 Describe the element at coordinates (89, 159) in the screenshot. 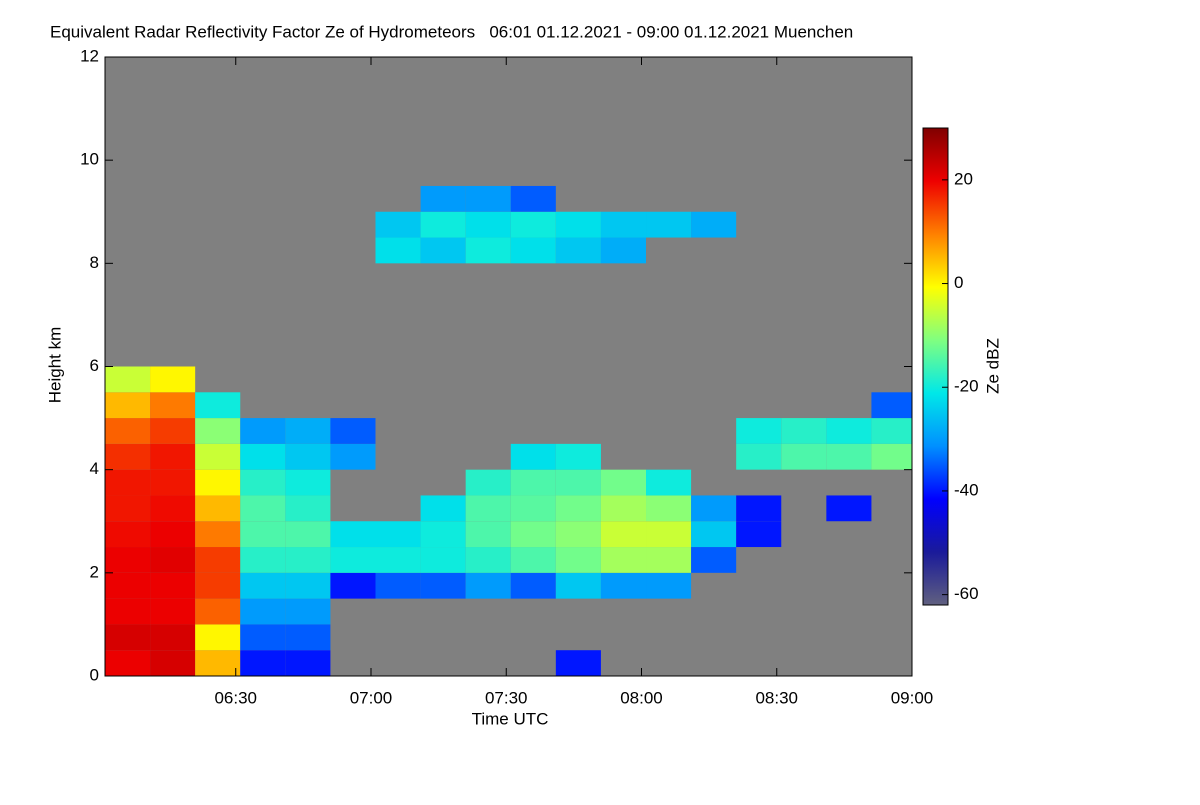

I see `y-tick-label: 10` at that location.